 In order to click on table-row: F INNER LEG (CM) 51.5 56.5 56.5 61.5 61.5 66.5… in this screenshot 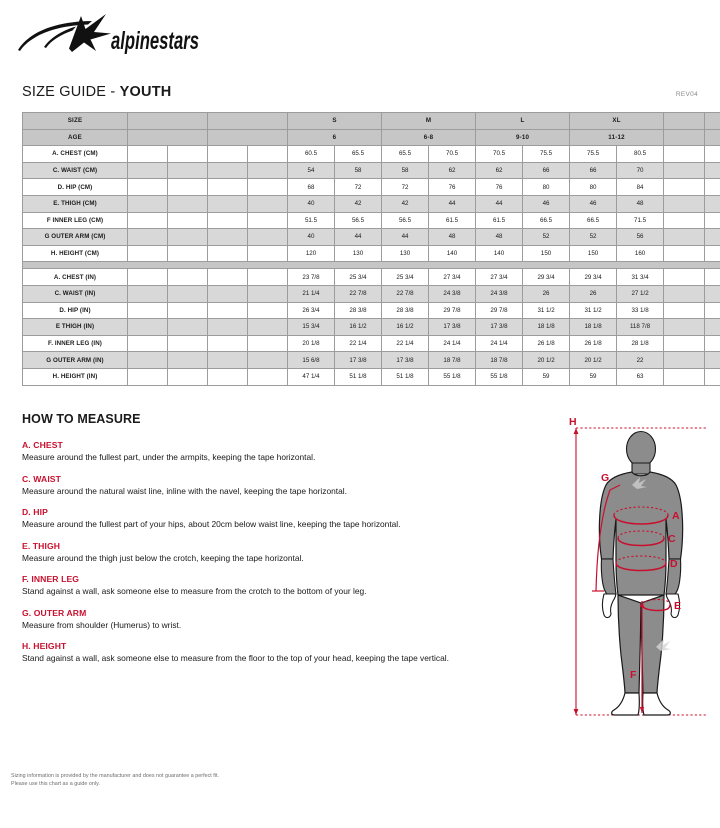, I will do `click(371, 220)`.